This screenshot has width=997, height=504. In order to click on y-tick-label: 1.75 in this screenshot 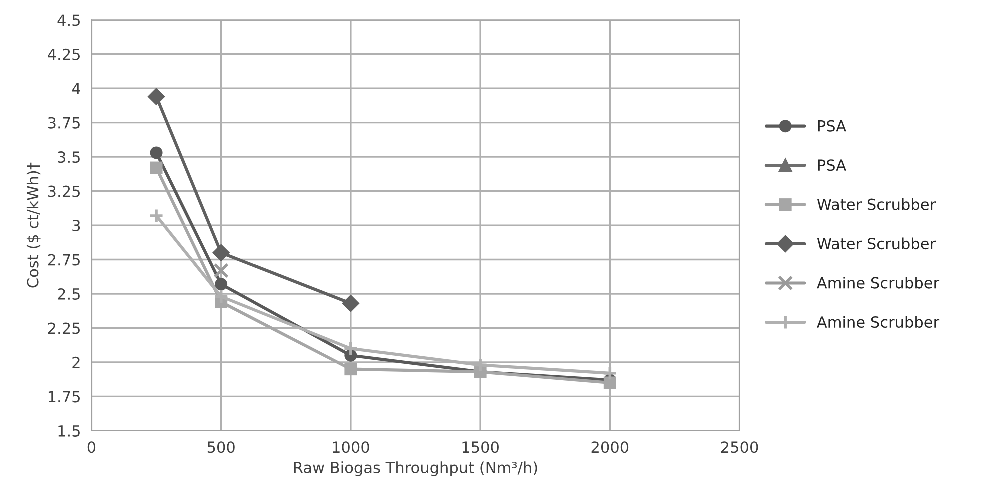, I will do `click(64, 397)`.